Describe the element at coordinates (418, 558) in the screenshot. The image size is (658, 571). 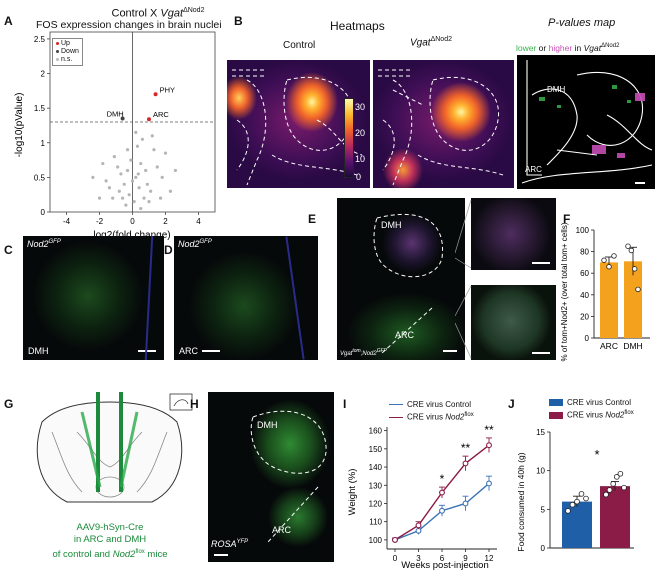
I see `i-xtick-label: 3` at that location.